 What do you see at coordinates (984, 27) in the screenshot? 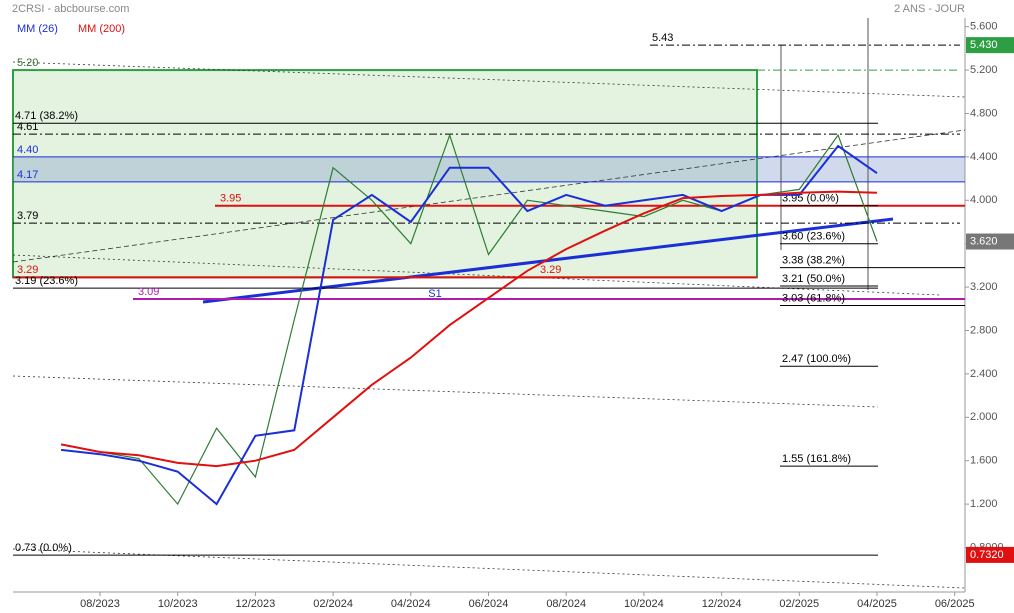
I see `y-tick-label: 5.600` at bounding box center [984, 27].